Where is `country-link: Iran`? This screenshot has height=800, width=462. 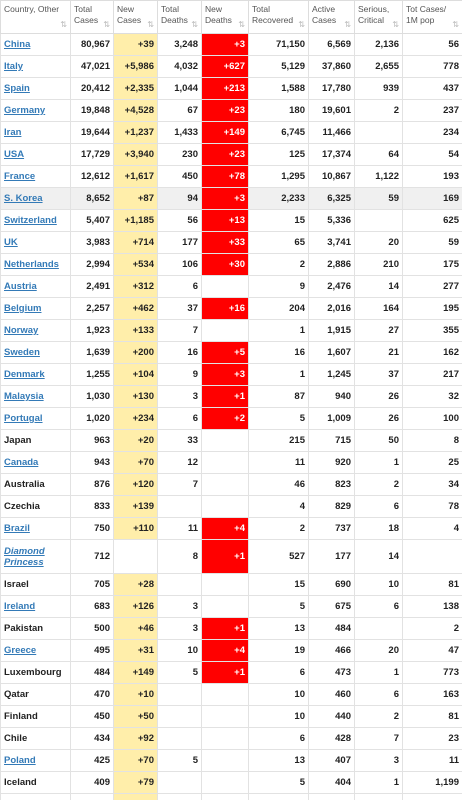 country-link: Iran is located at coordinates (13, 132).